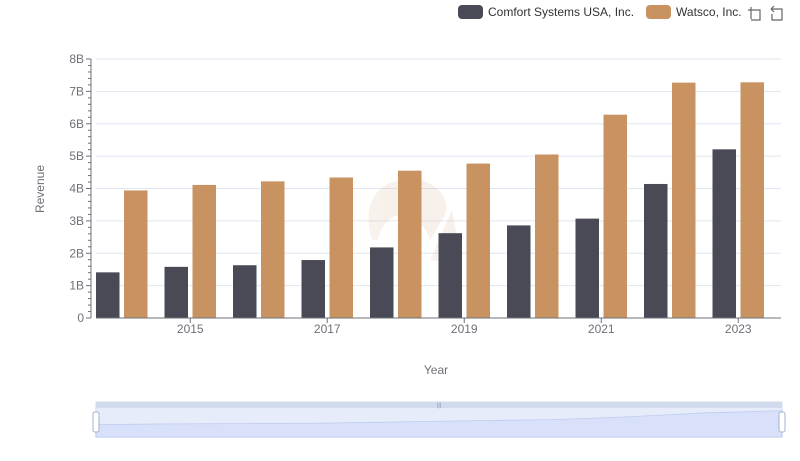 The image size is (800, 461). Describe the element at coordinates (80, 318) in the screenshot. I see `y-tick-label: 0` at that location.